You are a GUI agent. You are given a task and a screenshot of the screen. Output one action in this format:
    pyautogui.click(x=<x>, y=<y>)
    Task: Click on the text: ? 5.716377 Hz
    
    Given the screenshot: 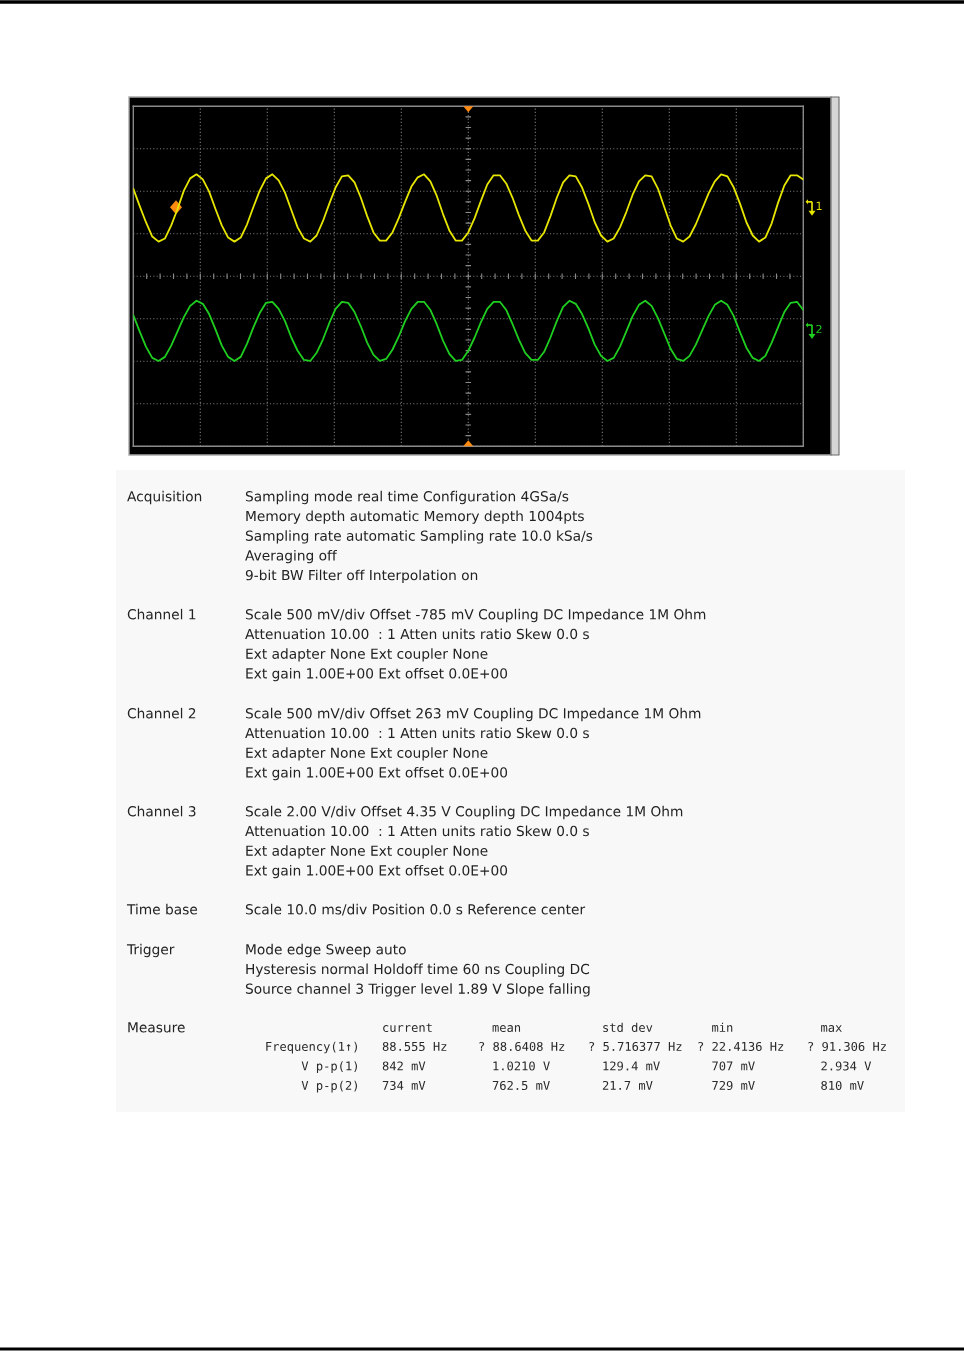 What is the action you would take?
    pyautogui.click(x=635, y=1046)
    